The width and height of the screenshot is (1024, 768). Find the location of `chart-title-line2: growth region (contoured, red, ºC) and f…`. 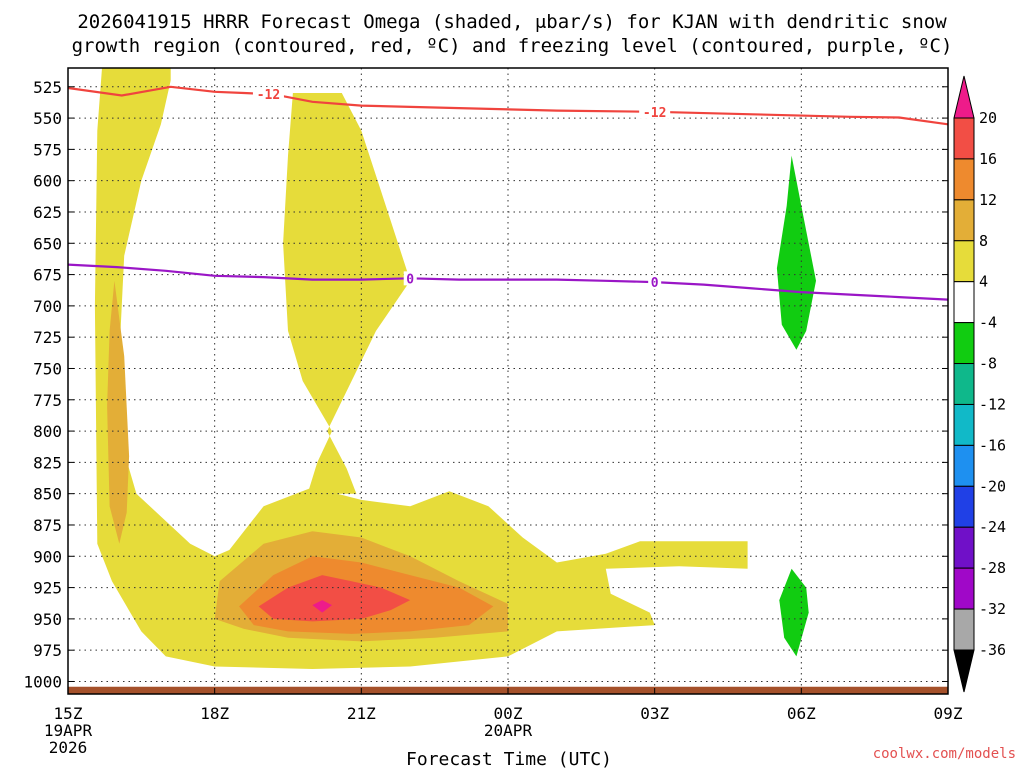

chart-title-line2: growth region (contoured, red, ºC) and f… is located at coordinates (512, 46).